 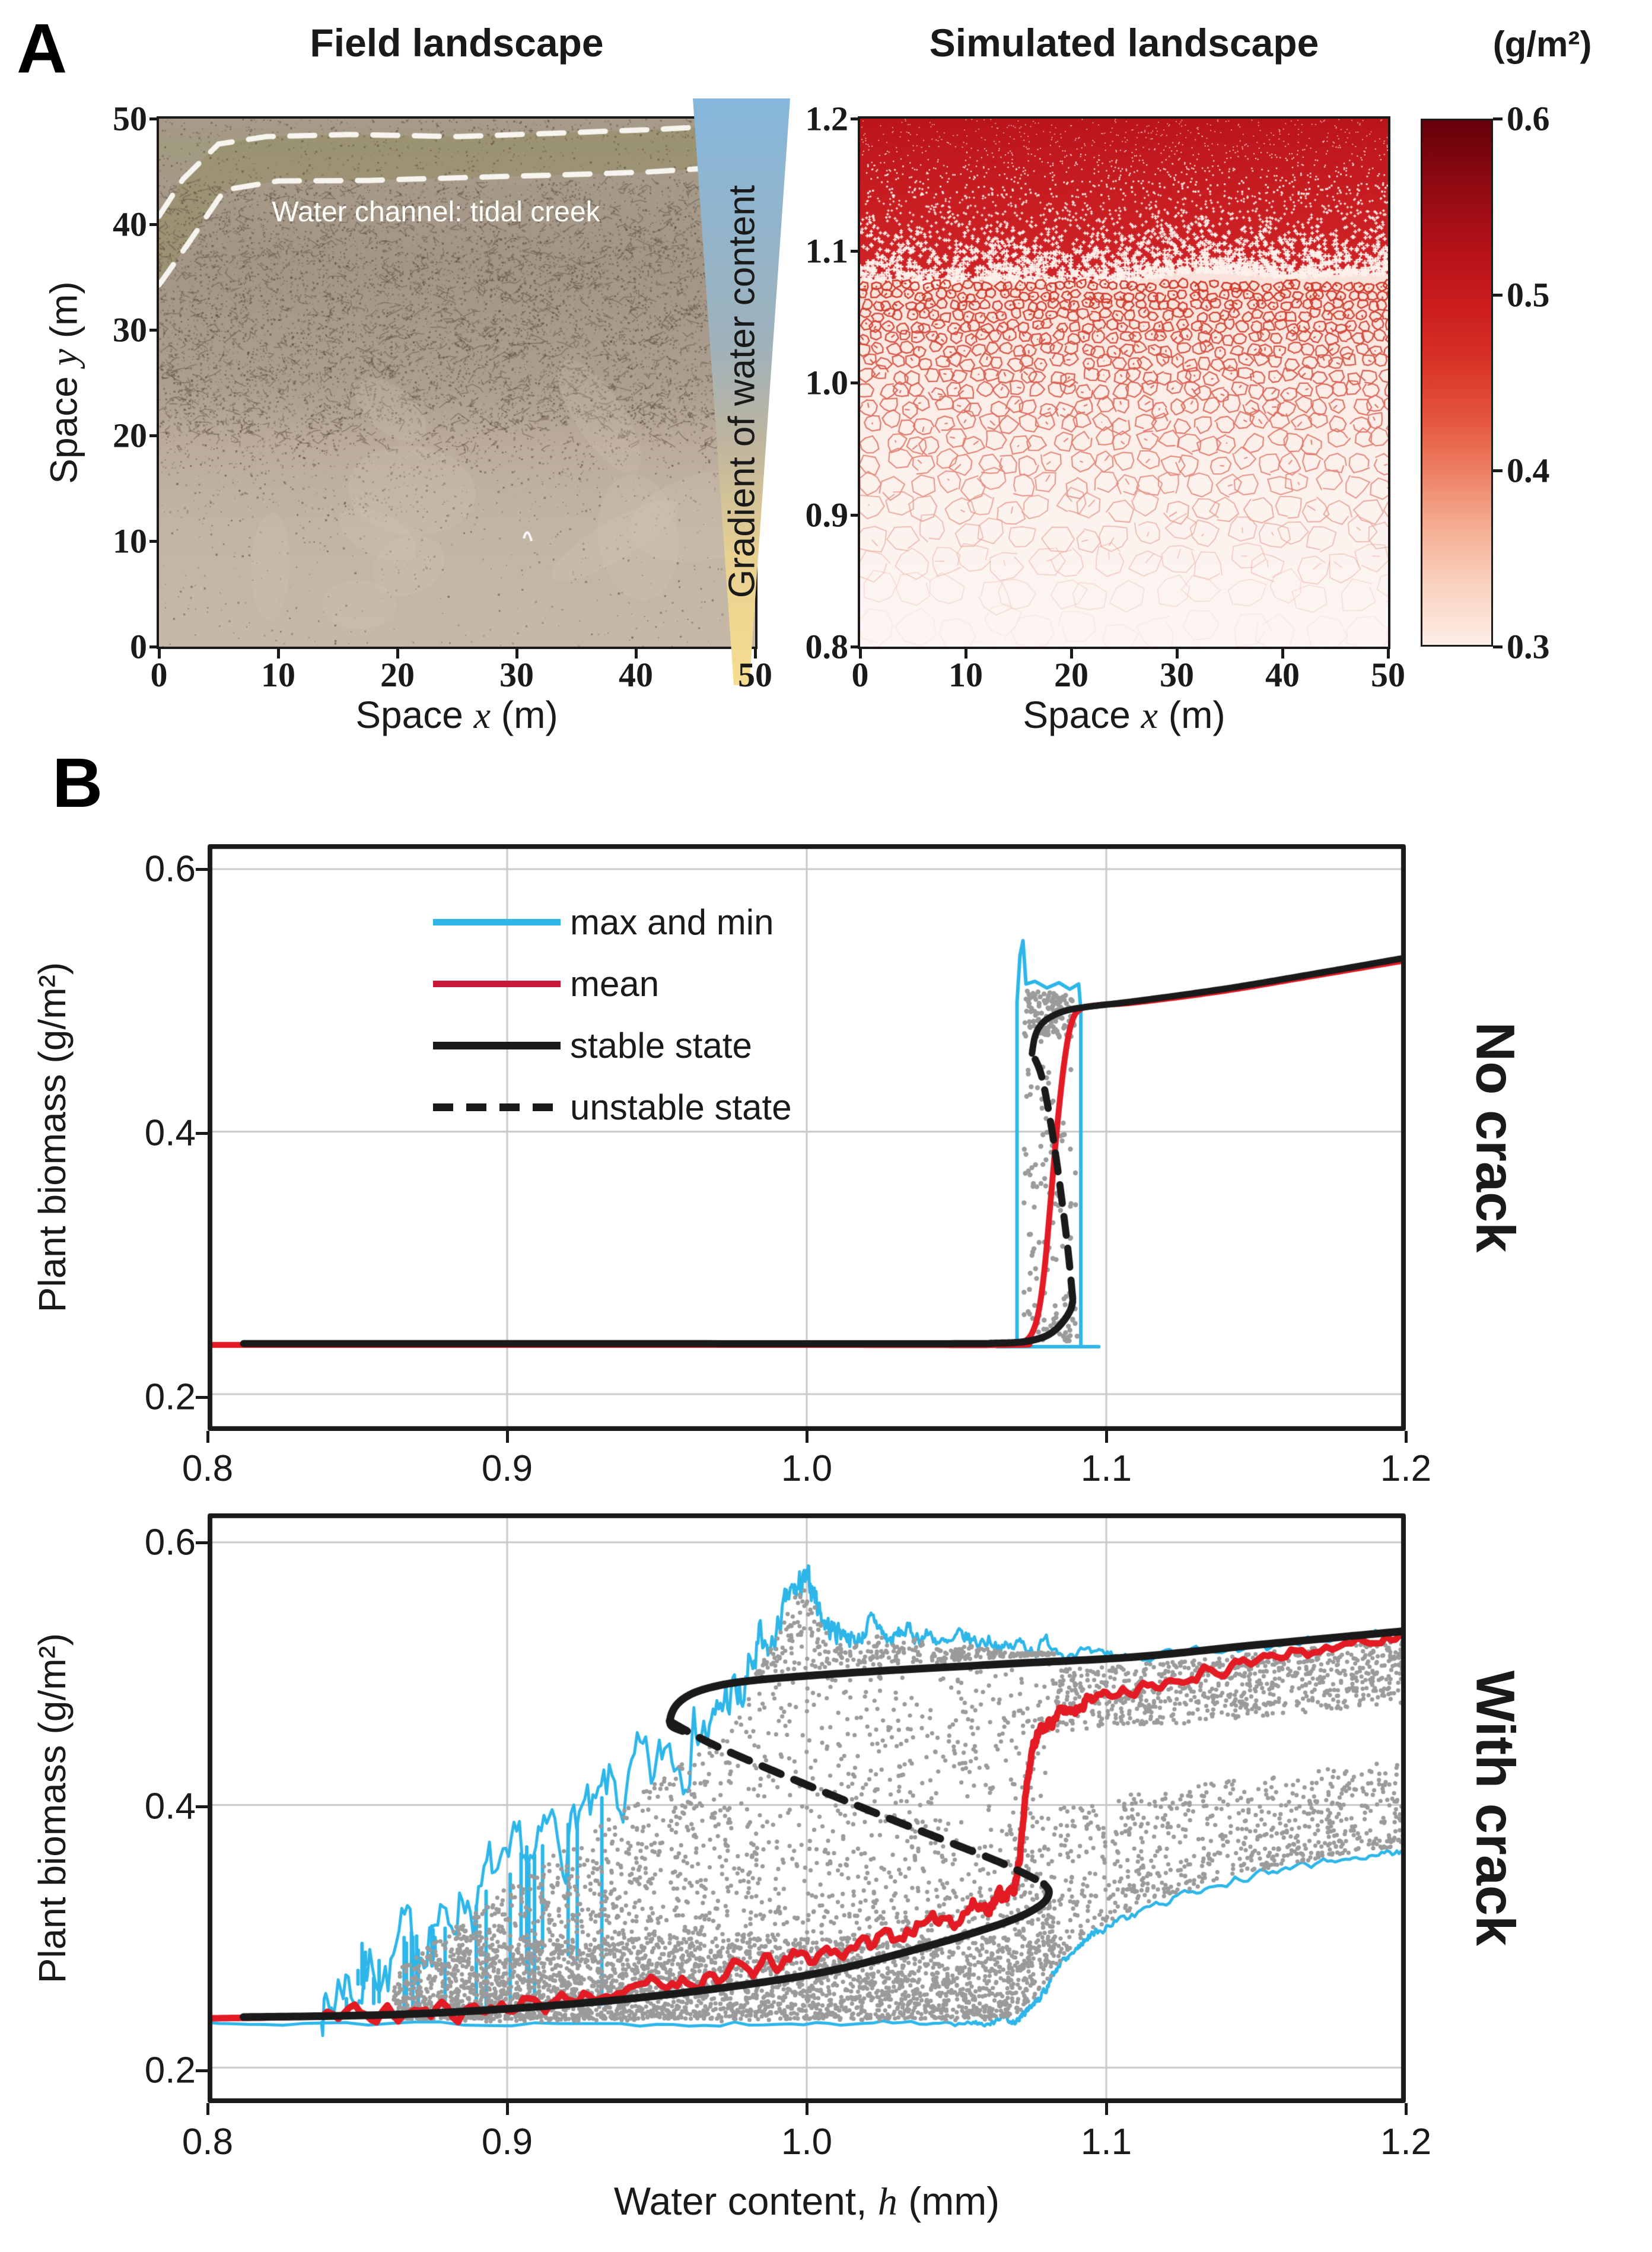 I want to click on sim-xtick: 30, so click(x=1177, y=675).